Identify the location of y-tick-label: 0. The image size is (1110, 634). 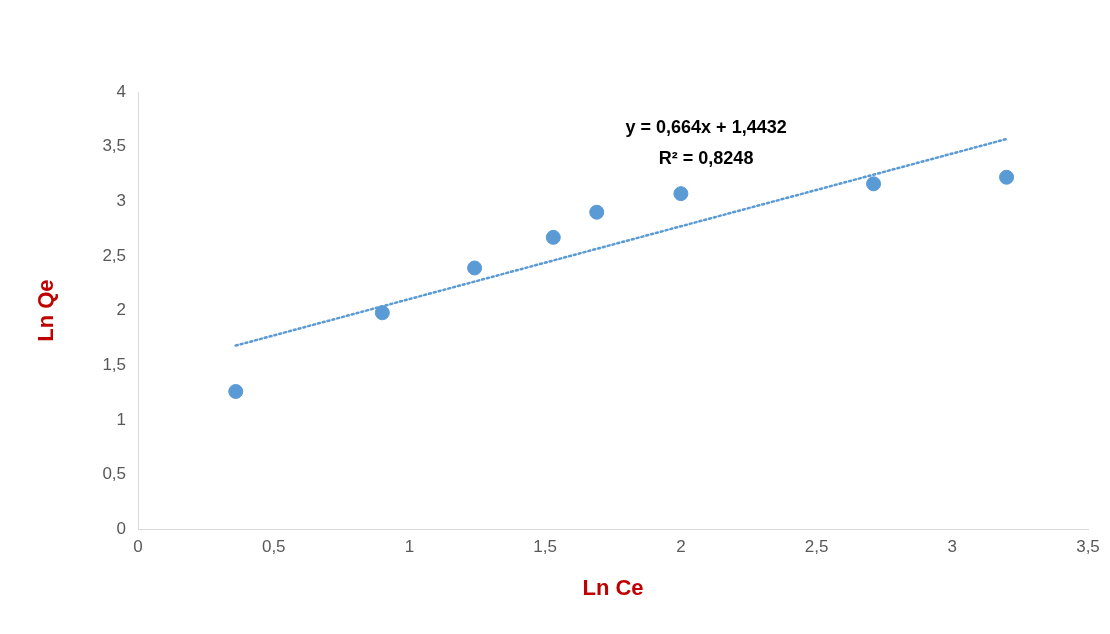
(121, 528).